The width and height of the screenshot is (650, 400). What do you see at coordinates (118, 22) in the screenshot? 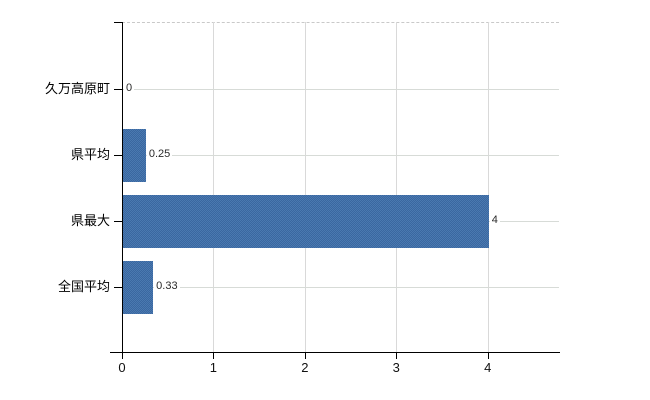
I see `y-axis-top-tick` at bounding box center [118, 22].